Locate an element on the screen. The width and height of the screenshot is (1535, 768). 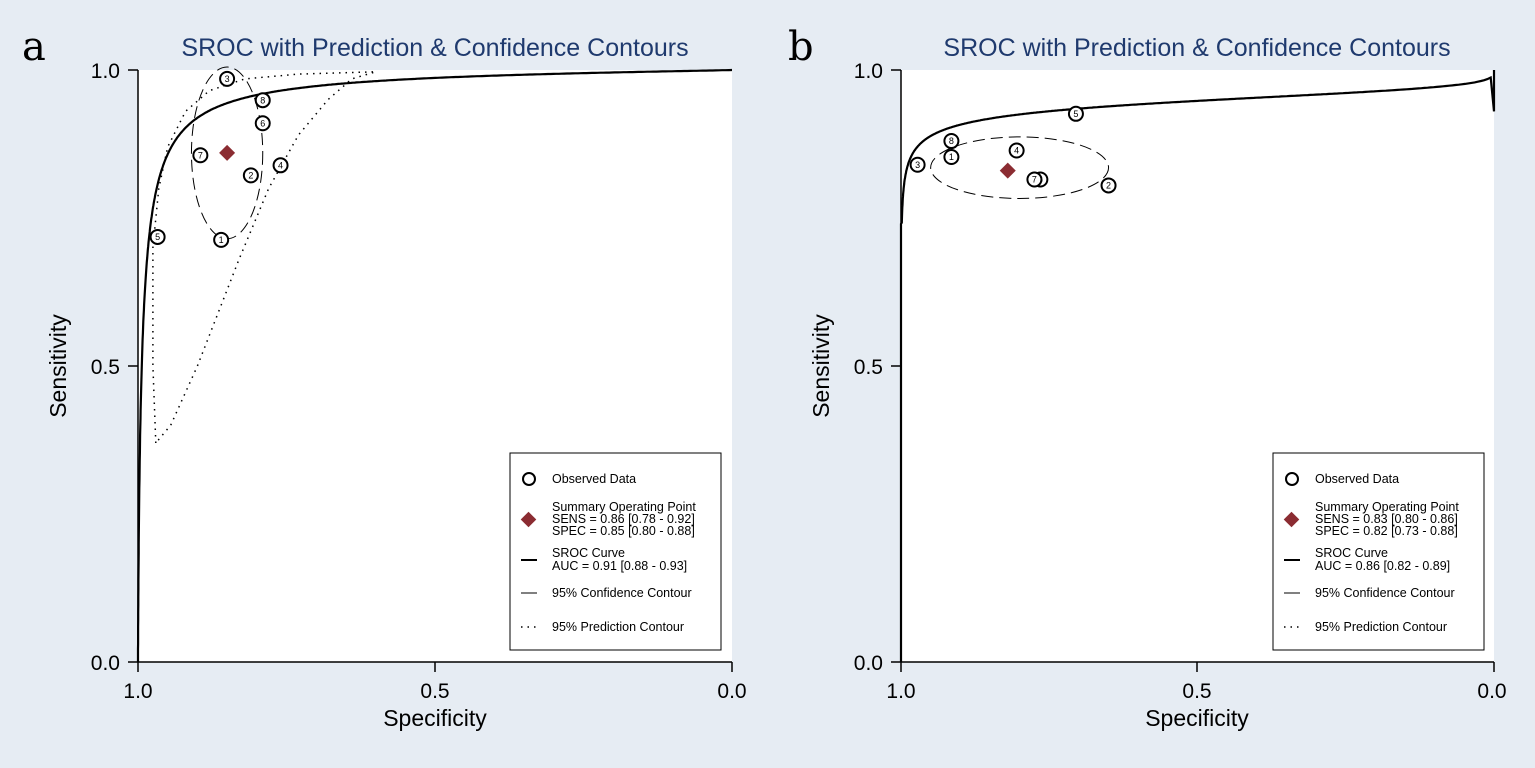
x-axis-label-b: Specificity is located at coordinates (1197, 718).